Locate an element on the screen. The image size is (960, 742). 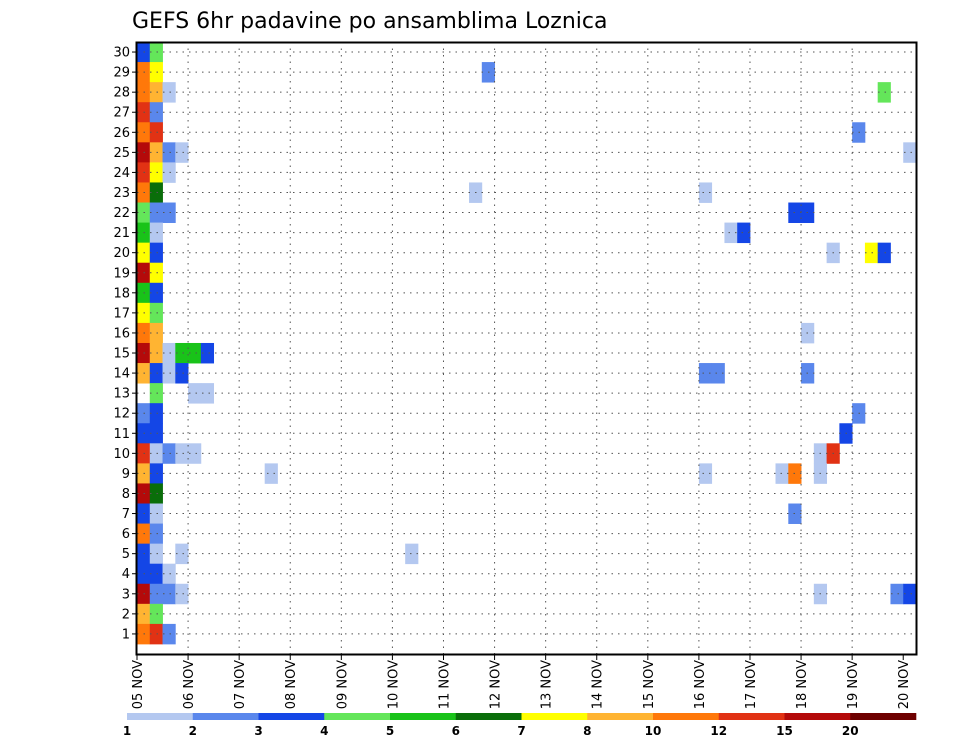
x-tick-label: 09 NOV is located at coordinates (342, 684).